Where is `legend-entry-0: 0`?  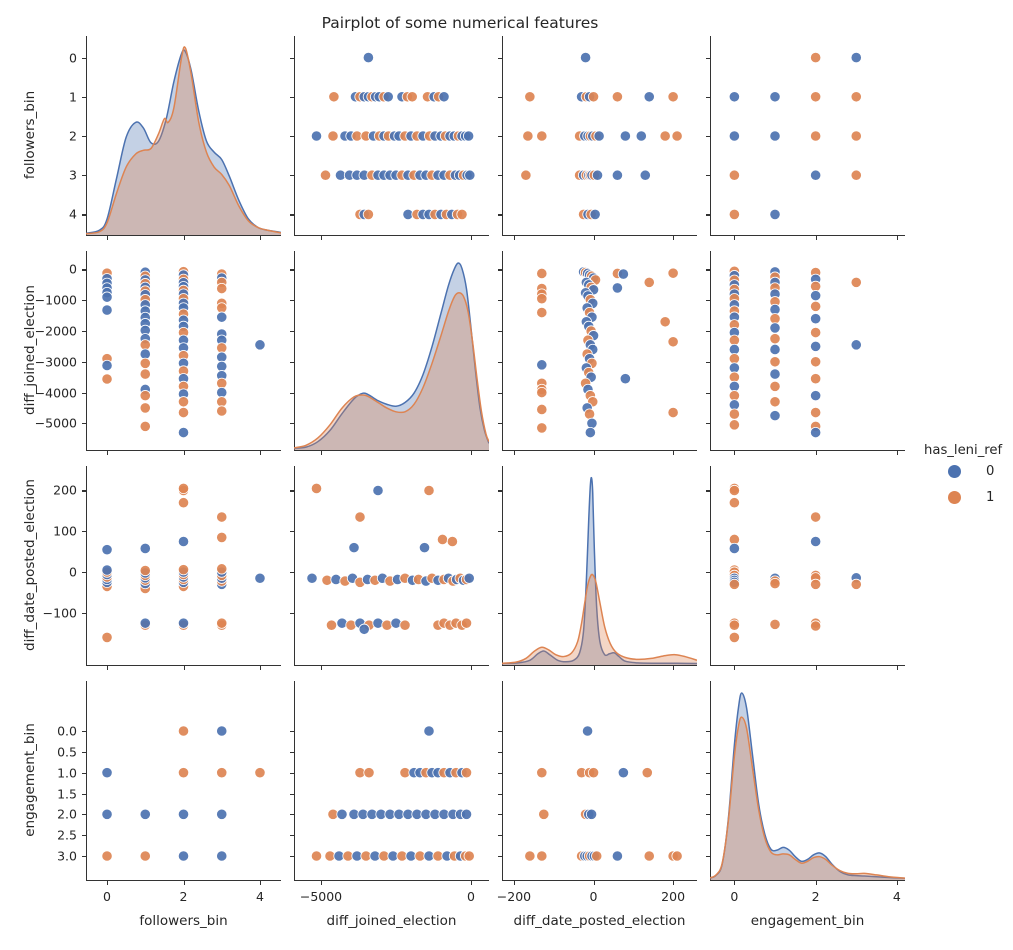
legend-entry-0: 0 is located at coordinates (975, 471).